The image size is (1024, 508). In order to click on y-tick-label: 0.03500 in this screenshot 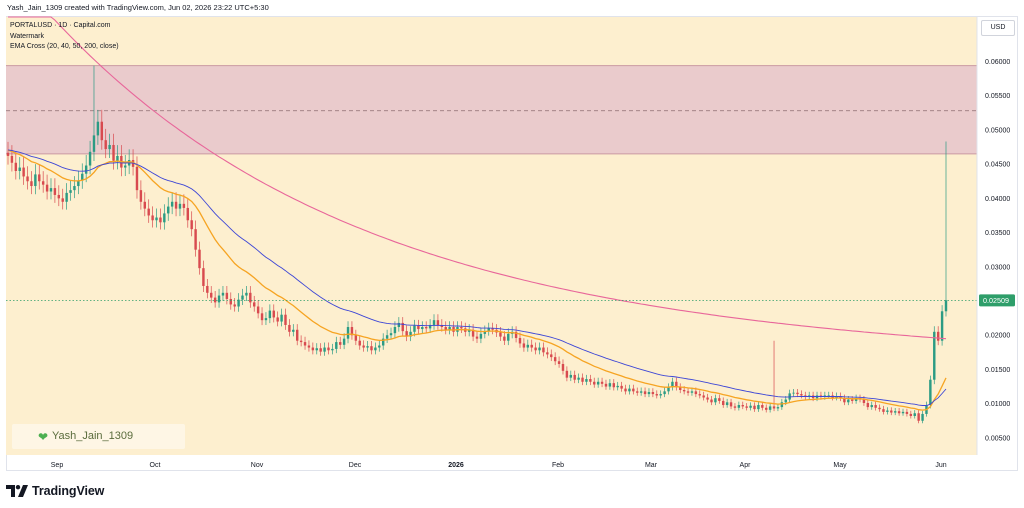, I will do `click(997, 233)`.